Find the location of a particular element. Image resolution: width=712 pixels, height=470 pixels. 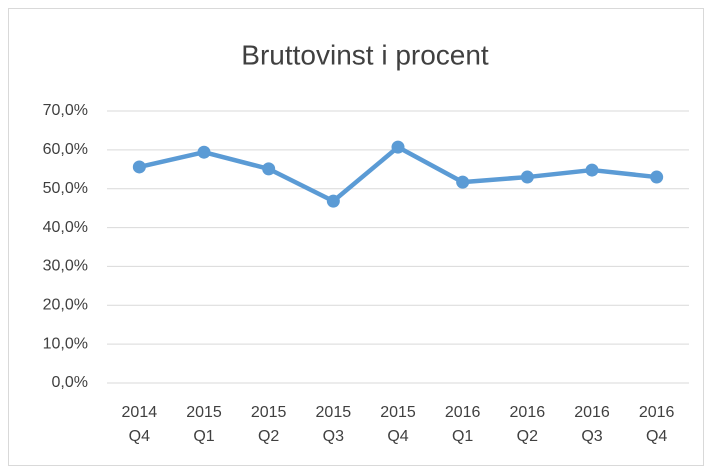

x-tick-label: 2015 Q2 is located at coordinates (269, 424).